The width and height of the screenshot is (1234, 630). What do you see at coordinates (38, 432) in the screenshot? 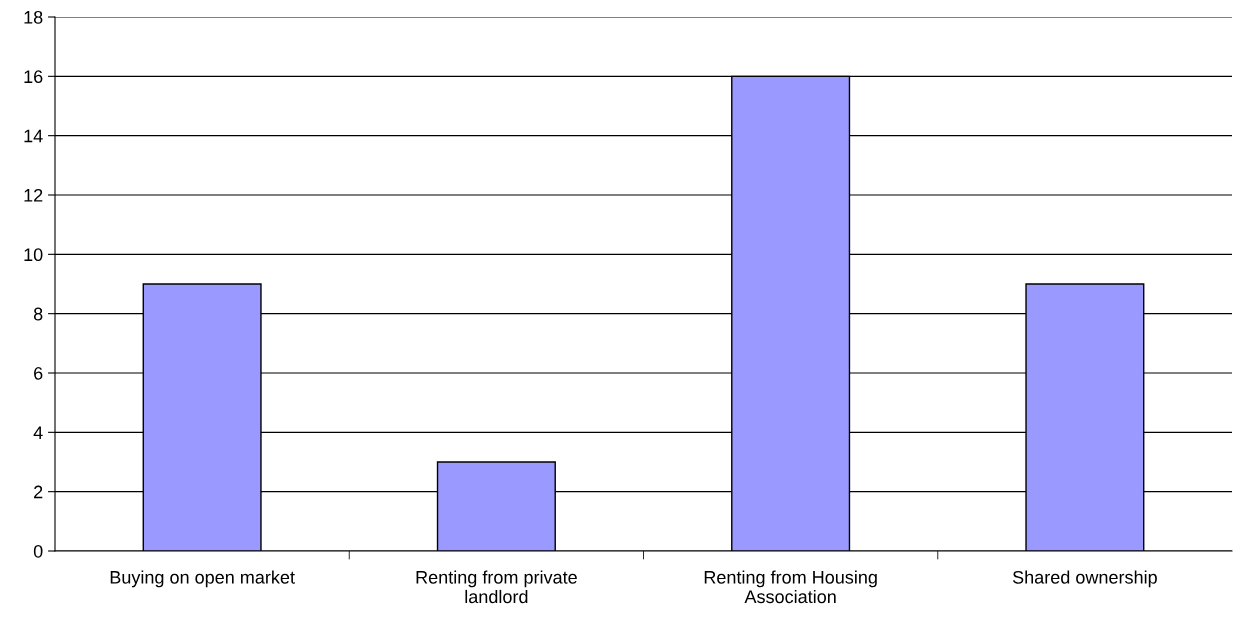
I see `y-tick-label: 4` at bounding box center [38, 432].